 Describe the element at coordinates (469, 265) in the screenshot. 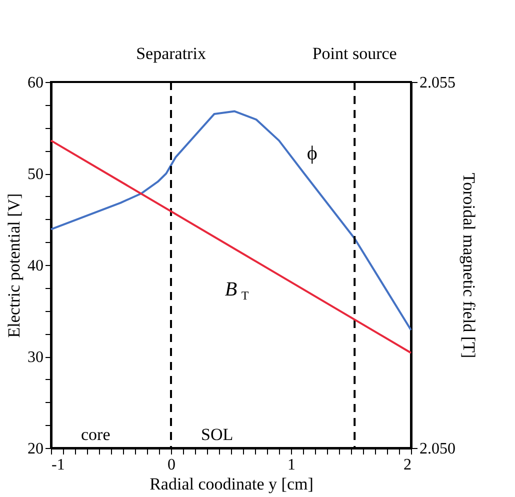

I see `y2-axis-title: Toroidal magnetic field [T]` at that location.